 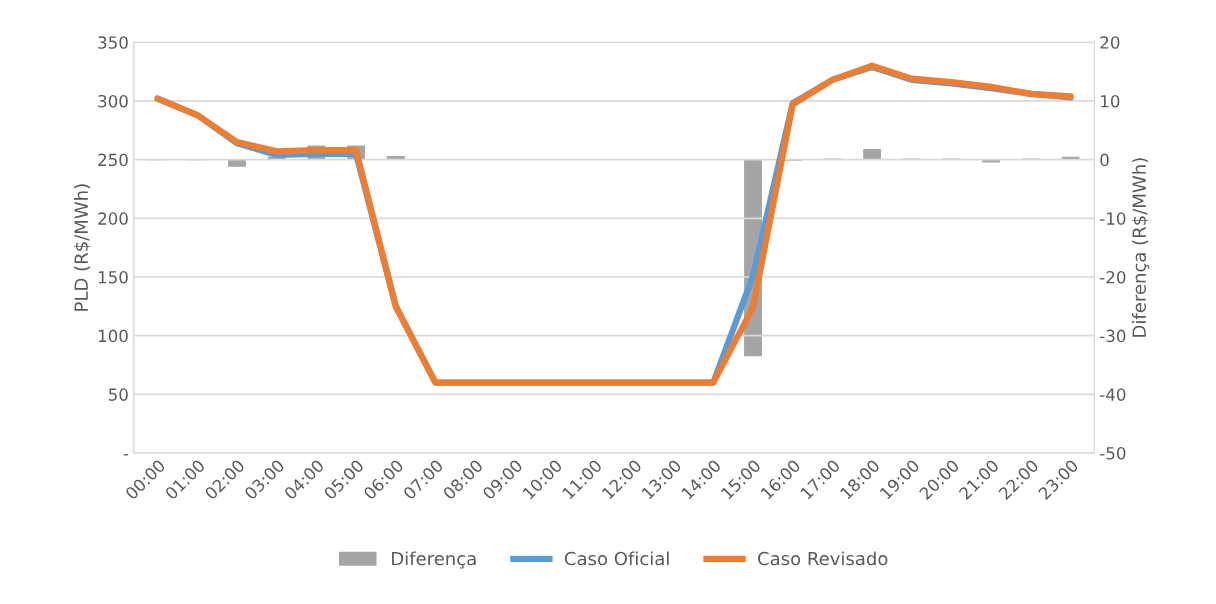 What do you see at coordinates (1113, 277) in the screenshot?
I see `y2-tick-label: -20` at bounding box center [1113, 277].